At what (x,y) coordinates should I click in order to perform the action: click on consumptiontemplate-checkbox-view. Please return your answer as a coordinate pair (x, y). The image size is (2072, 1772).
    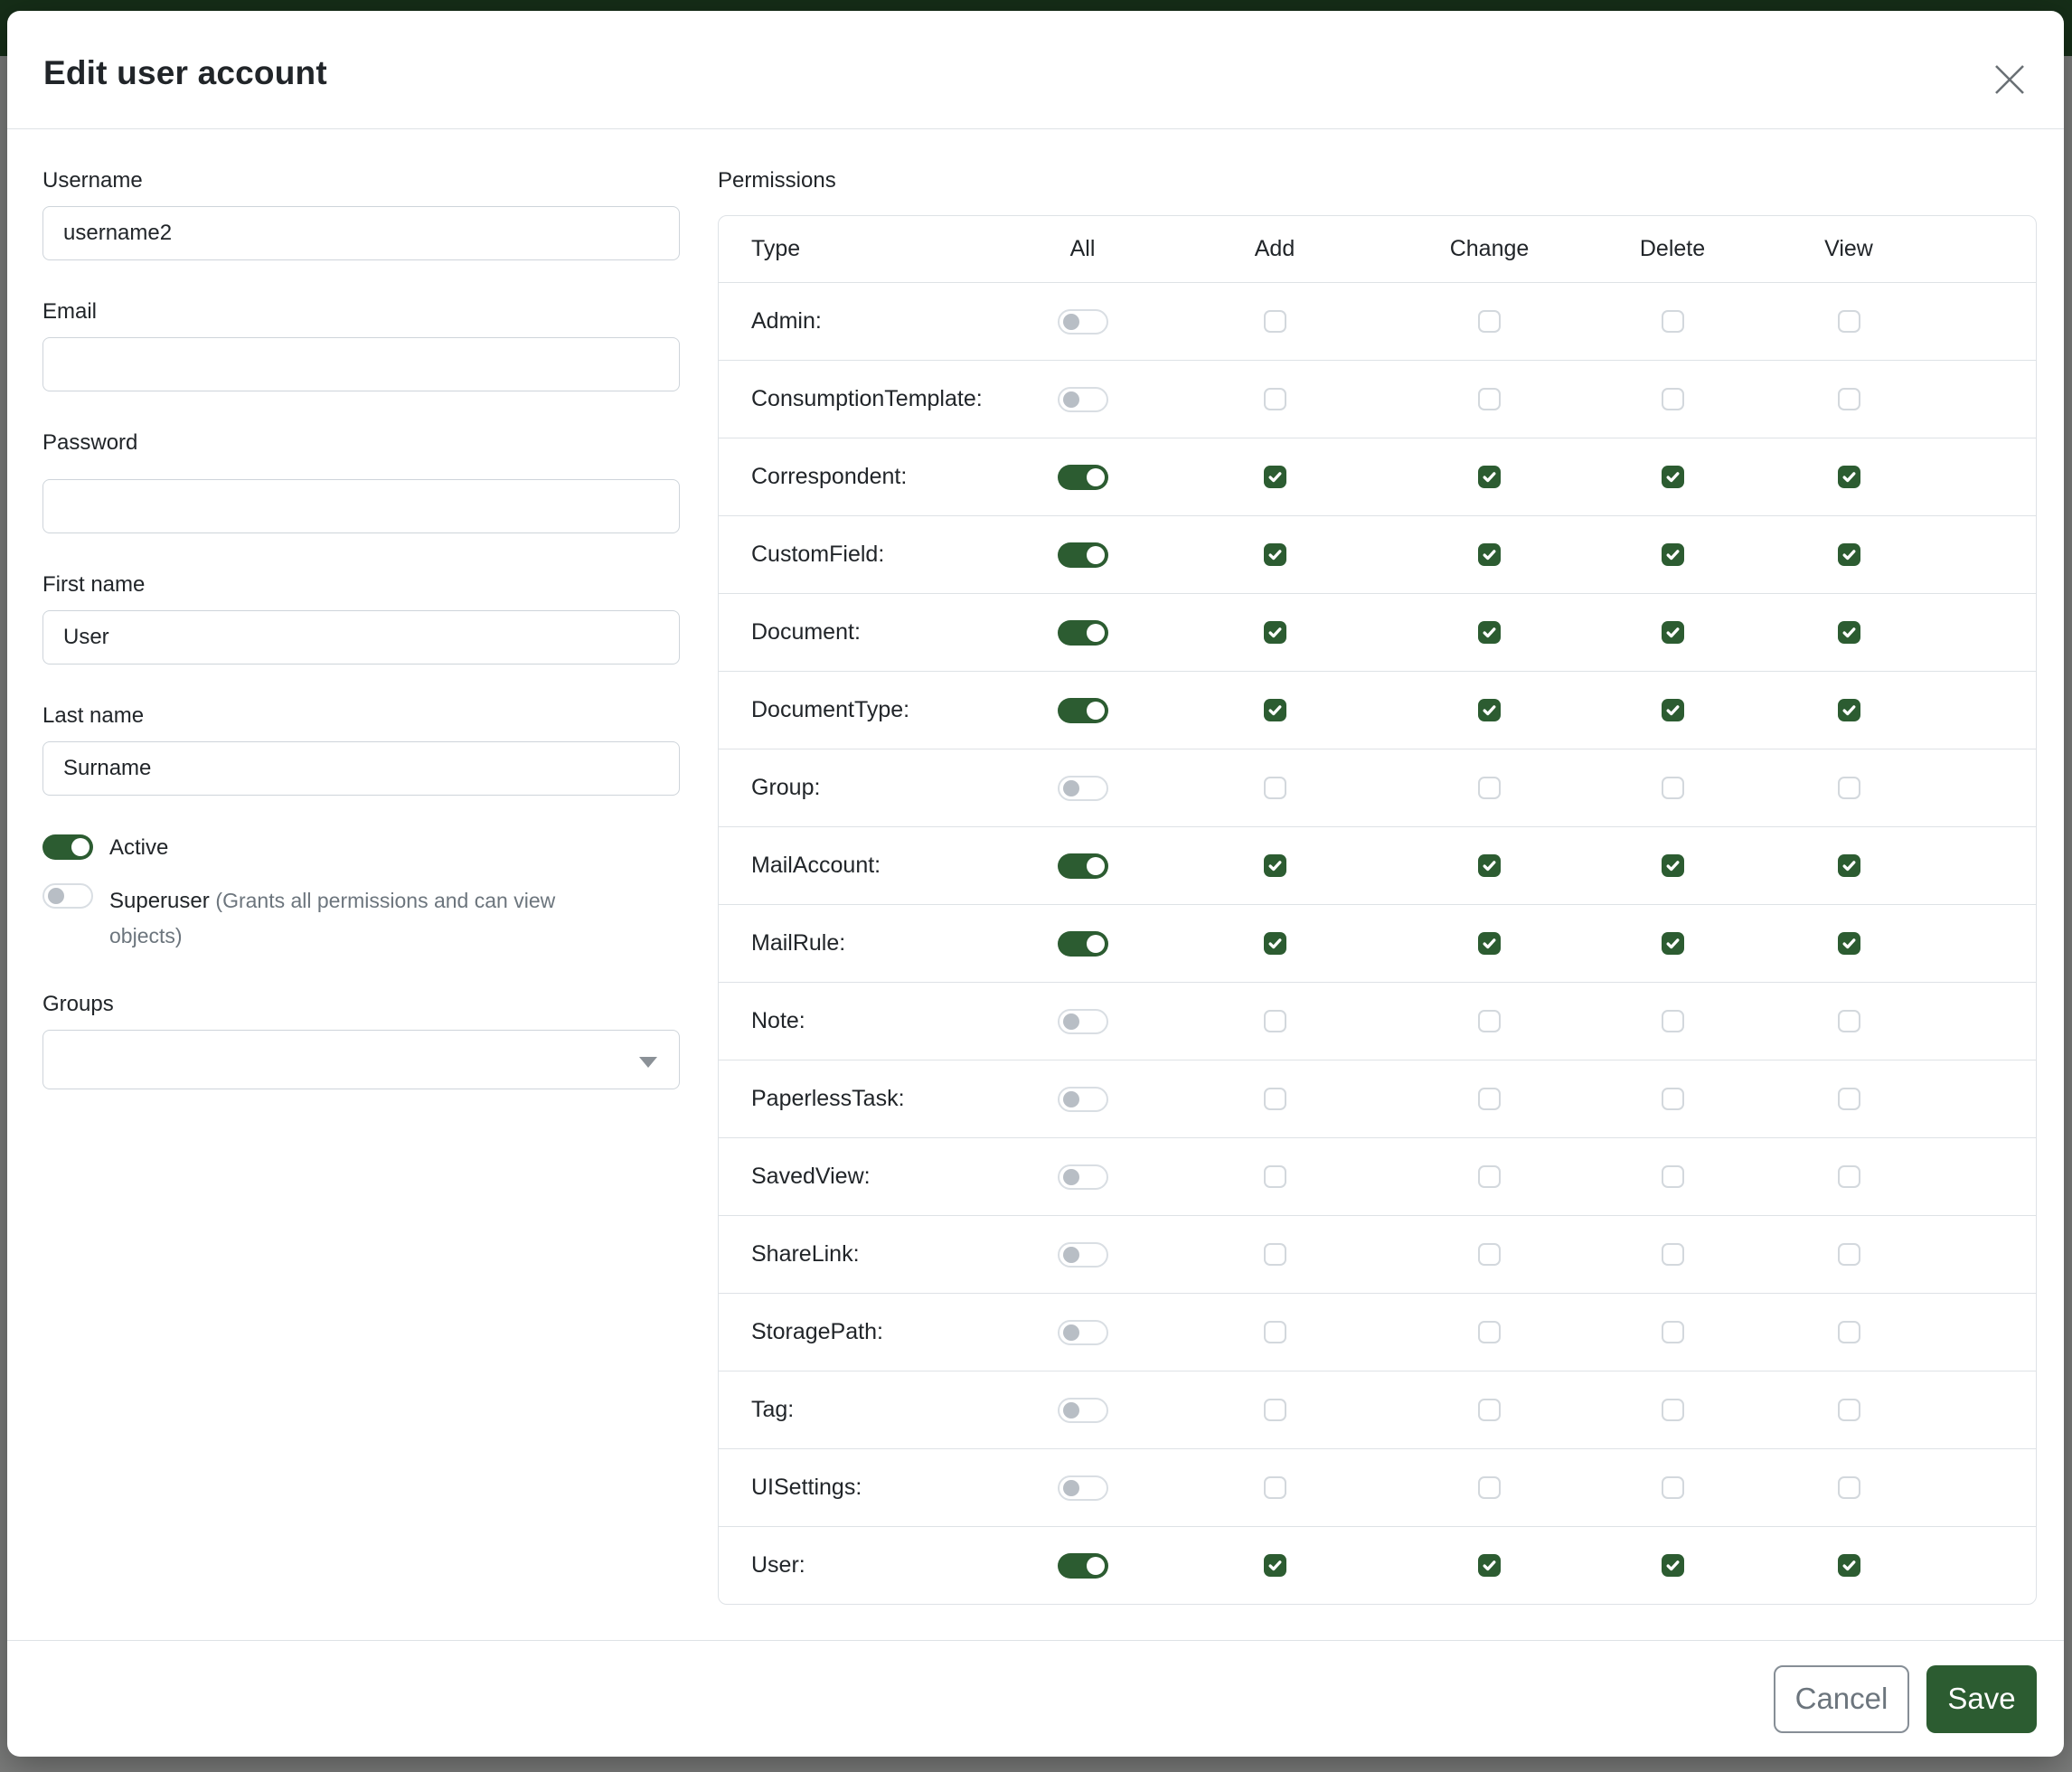
    Looking at the image, I should click on (1848, 399).